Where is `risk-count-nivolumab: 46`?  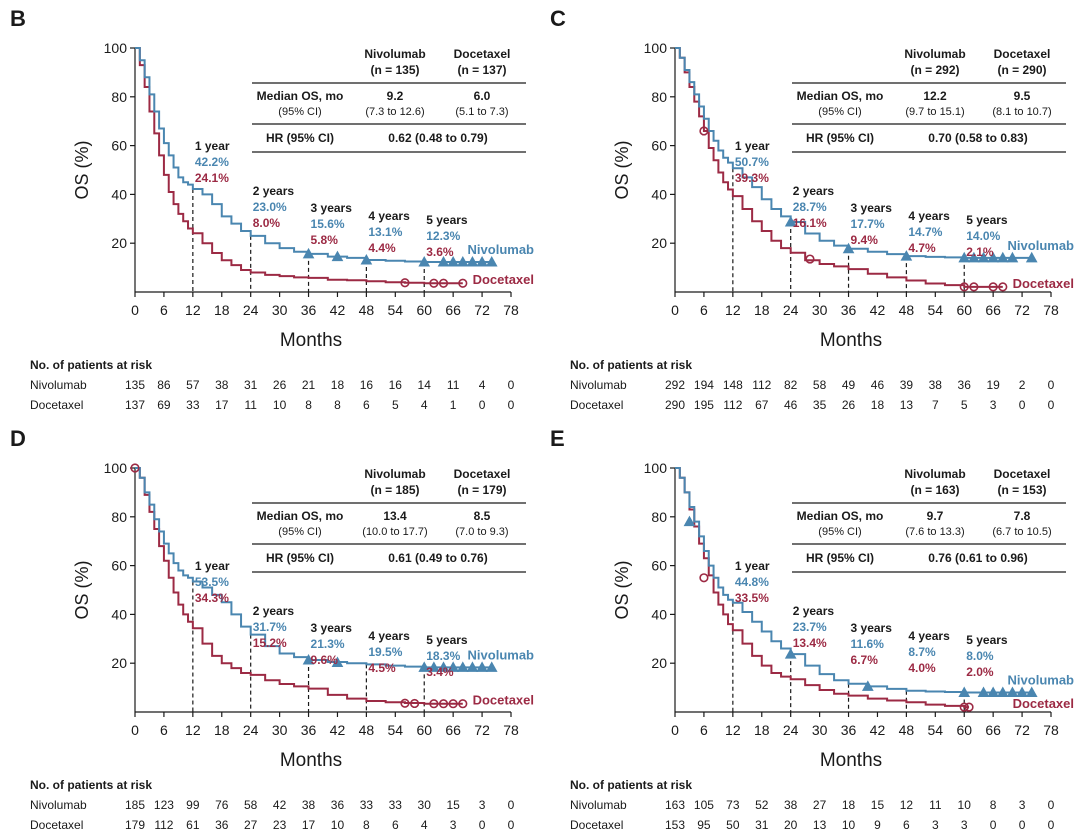 risk-count-nivolumab: 46 is located at coordinates (878, 385).